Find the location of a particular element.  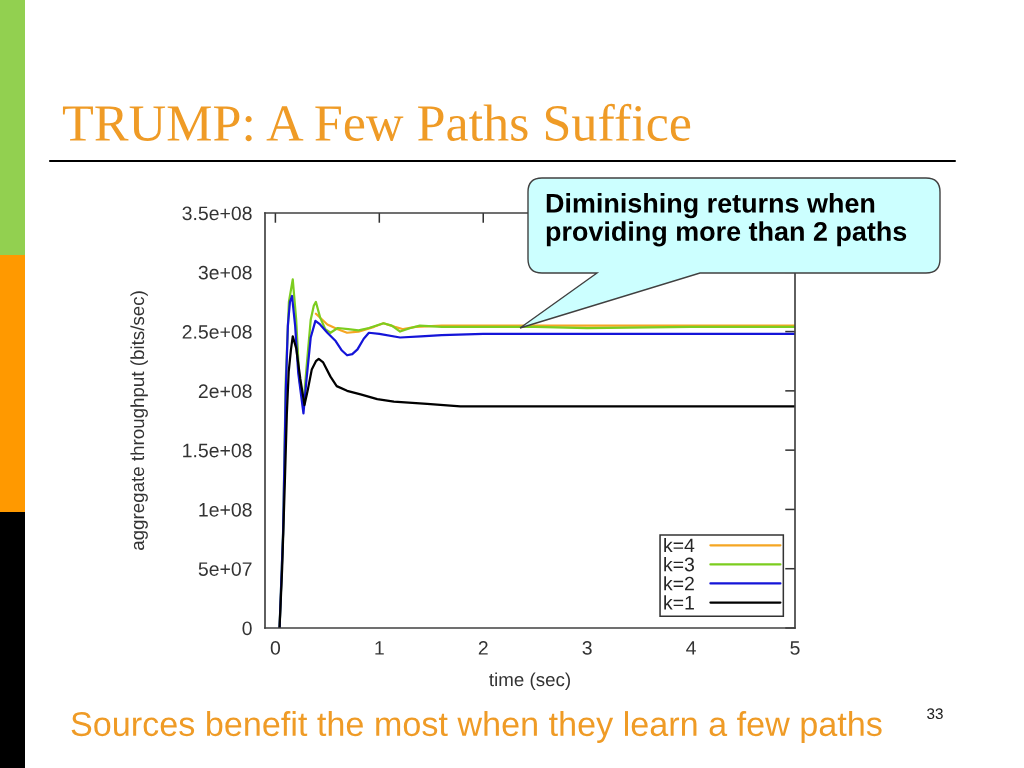

x-tick-label: 3 is located at coordinates (587, 648).